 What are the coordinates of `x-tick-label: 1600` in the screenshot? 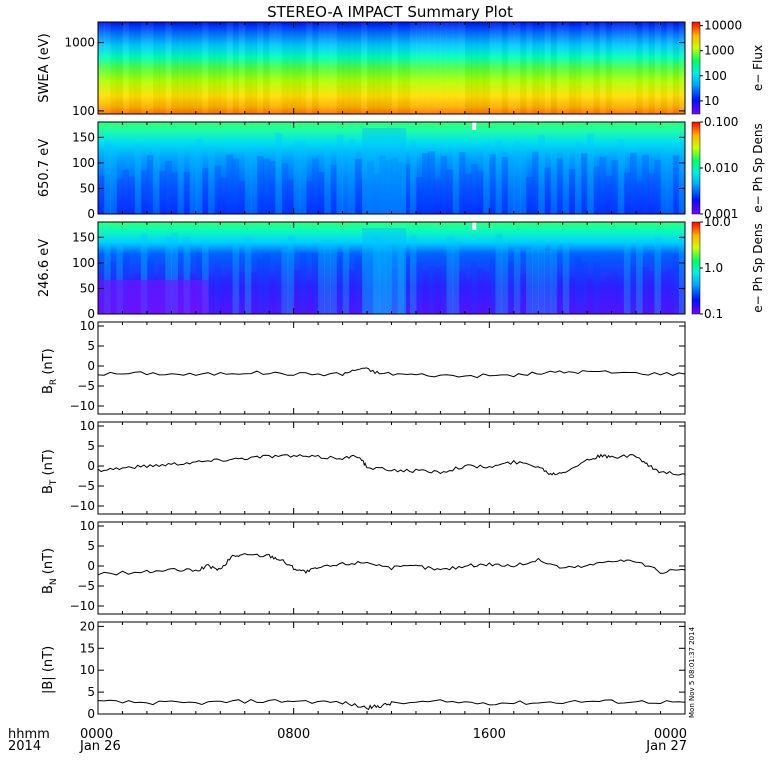 It's located at (489, 734).